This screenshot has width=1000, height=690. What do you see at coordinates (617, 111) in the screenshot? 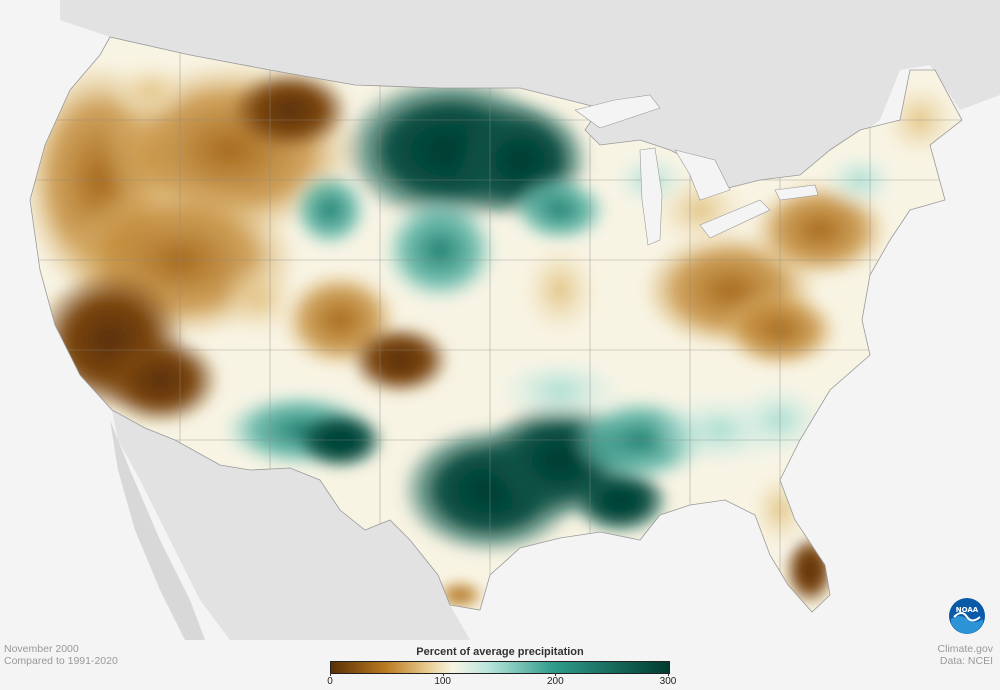
I see `lake-superior` at bounding box center [617, 111].